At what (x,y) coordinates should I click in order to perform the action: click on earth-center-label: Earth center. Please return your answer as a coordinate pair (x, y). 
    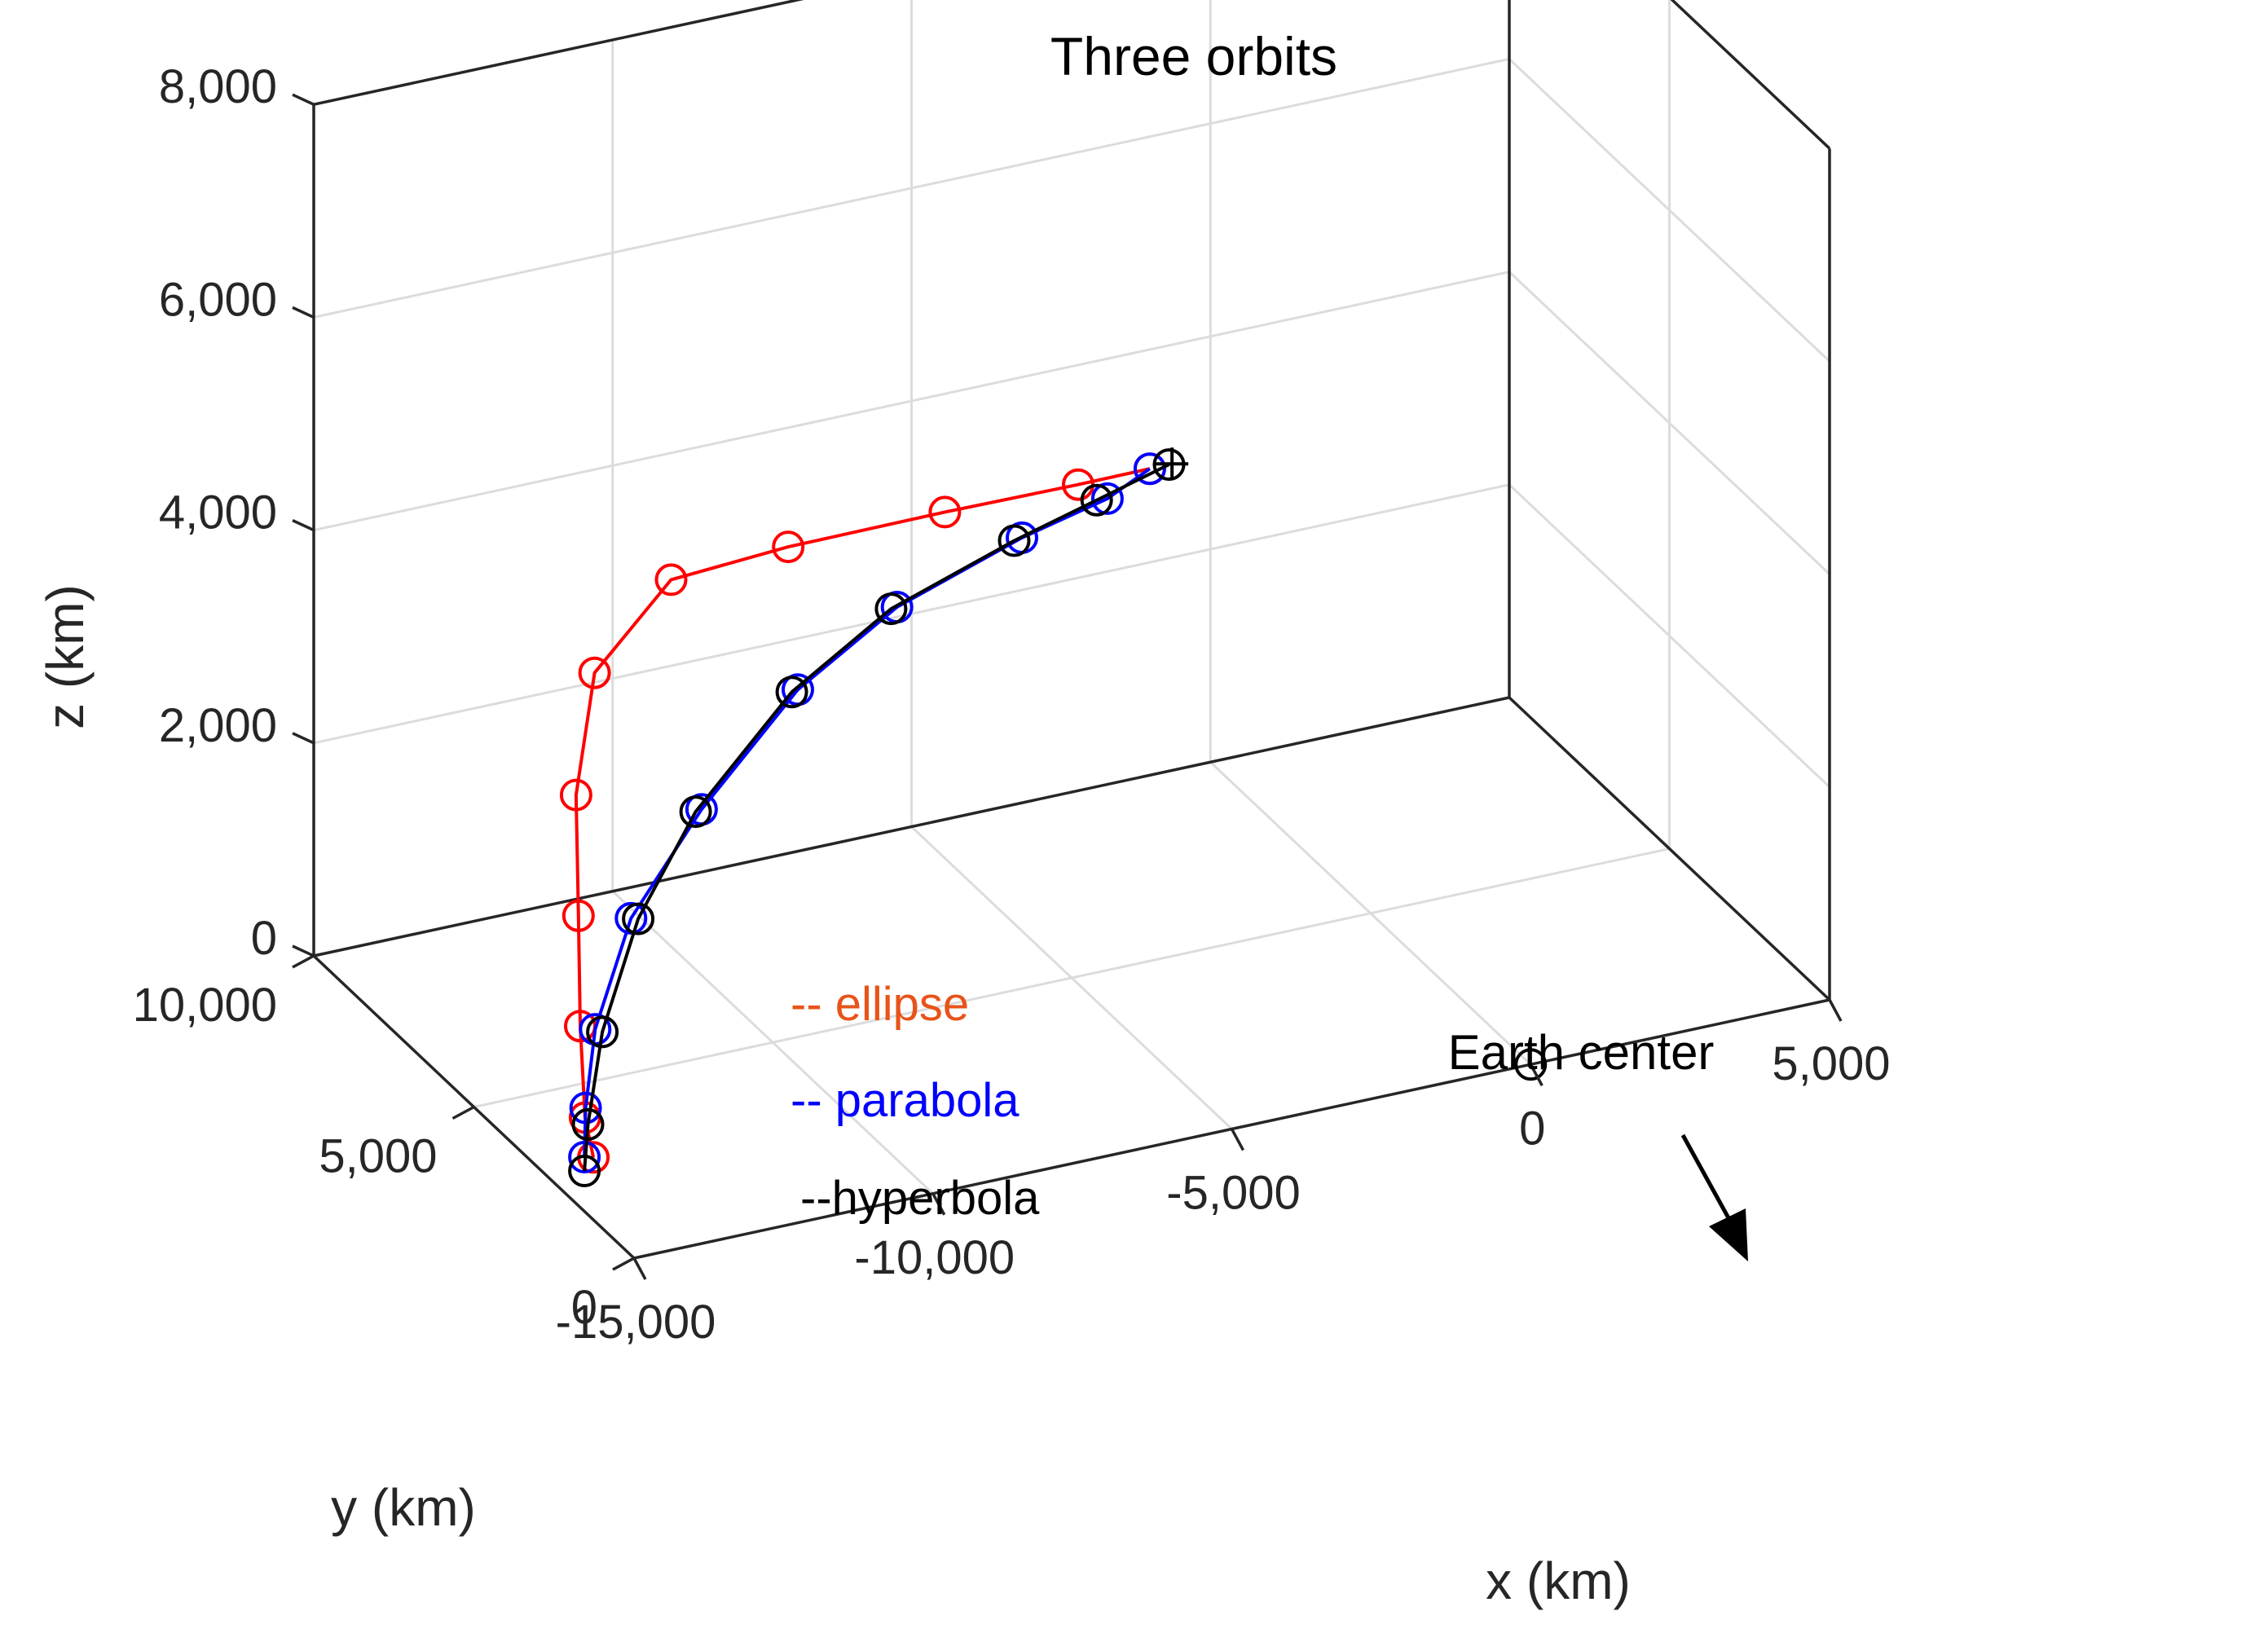
    Looking at the image, I should click on (1581, 1053).